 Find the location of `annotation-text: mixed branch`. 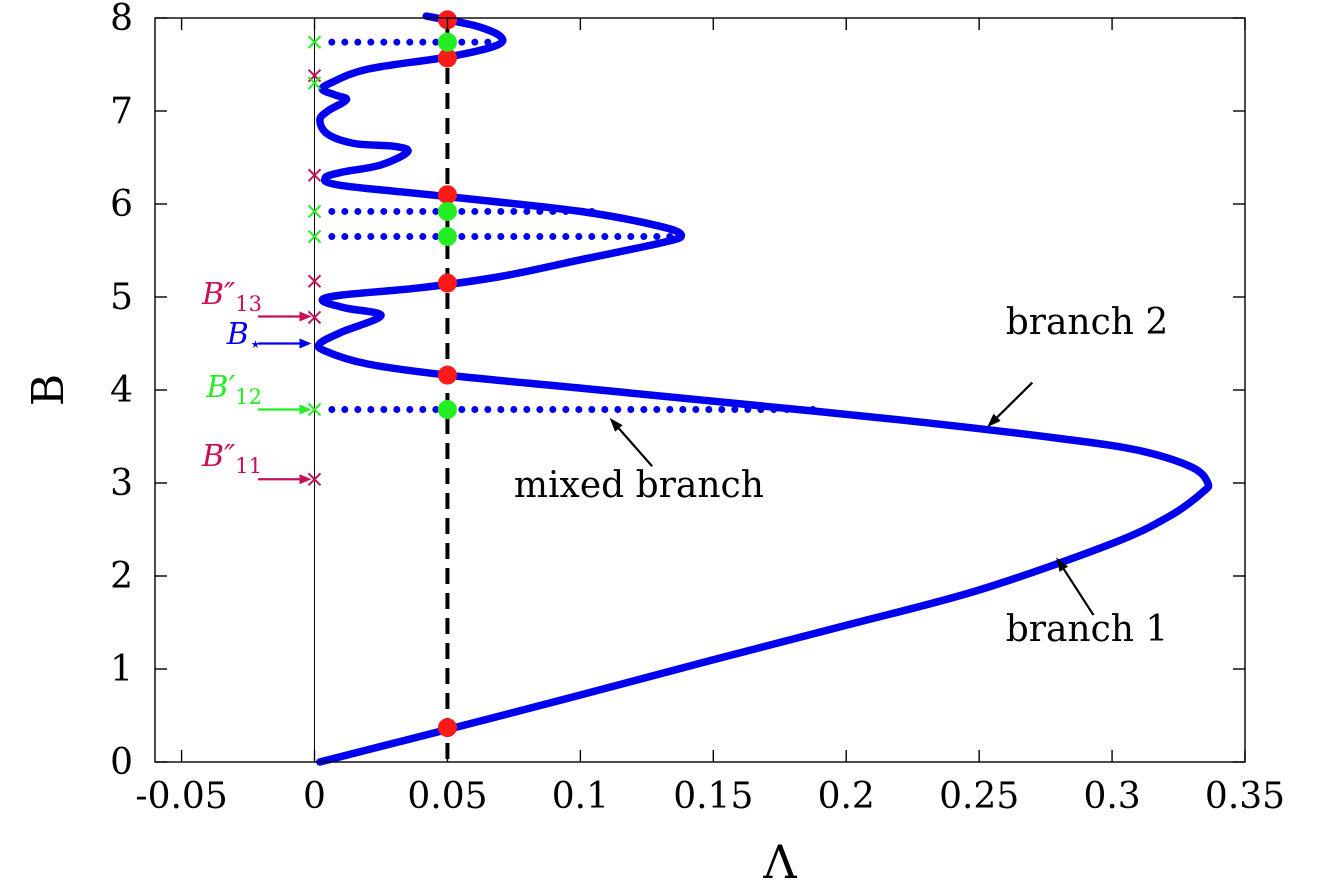

annotation-text: mixed branch is located at coordinates (639, 485).